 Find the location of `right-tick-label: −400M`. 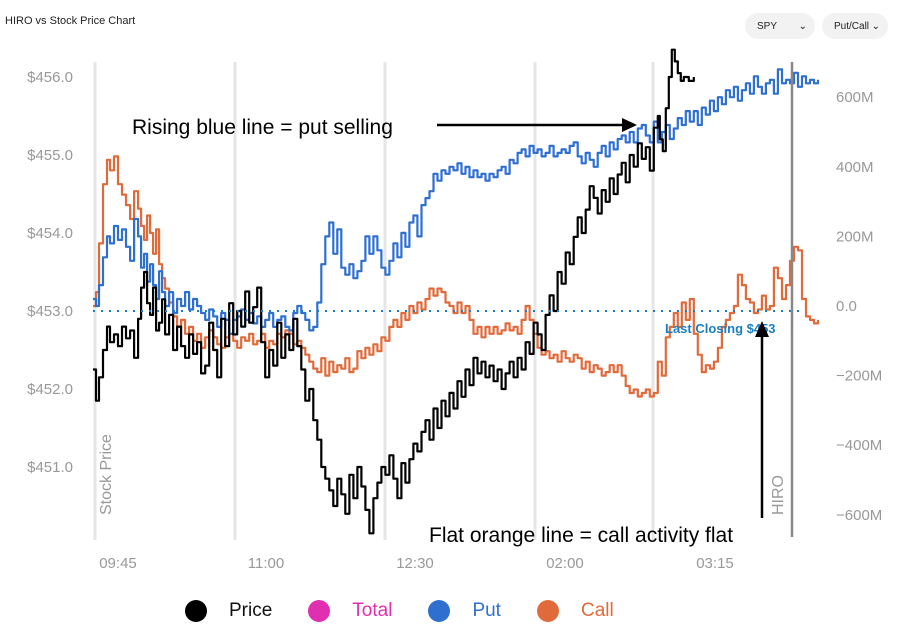

right-tick-label: −400M is located at coordinates (859, 445).